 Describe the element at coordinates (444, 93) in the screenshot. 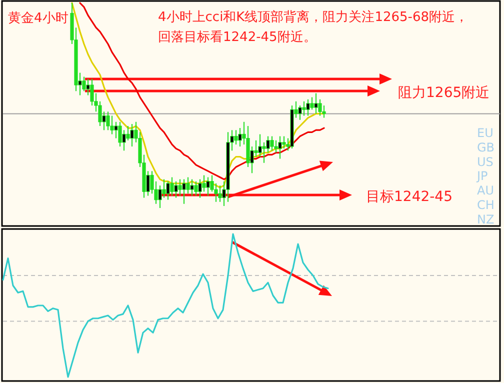

I see `text: 阻力1265附近` at that location.